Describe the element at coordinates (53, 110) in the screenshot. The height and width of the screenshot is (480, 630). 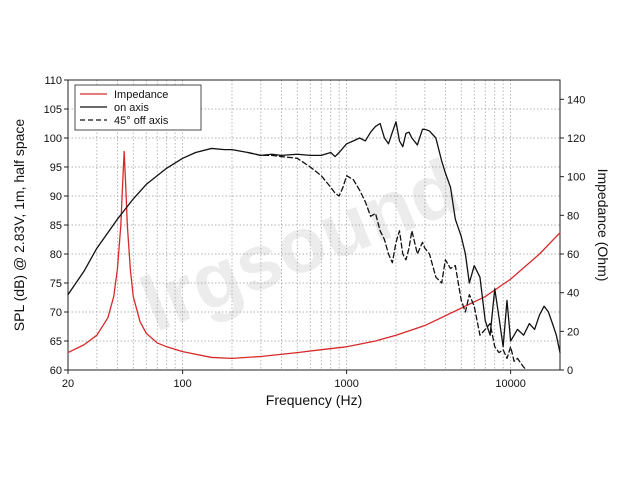
I see `y-tick-label: 105` at that location.